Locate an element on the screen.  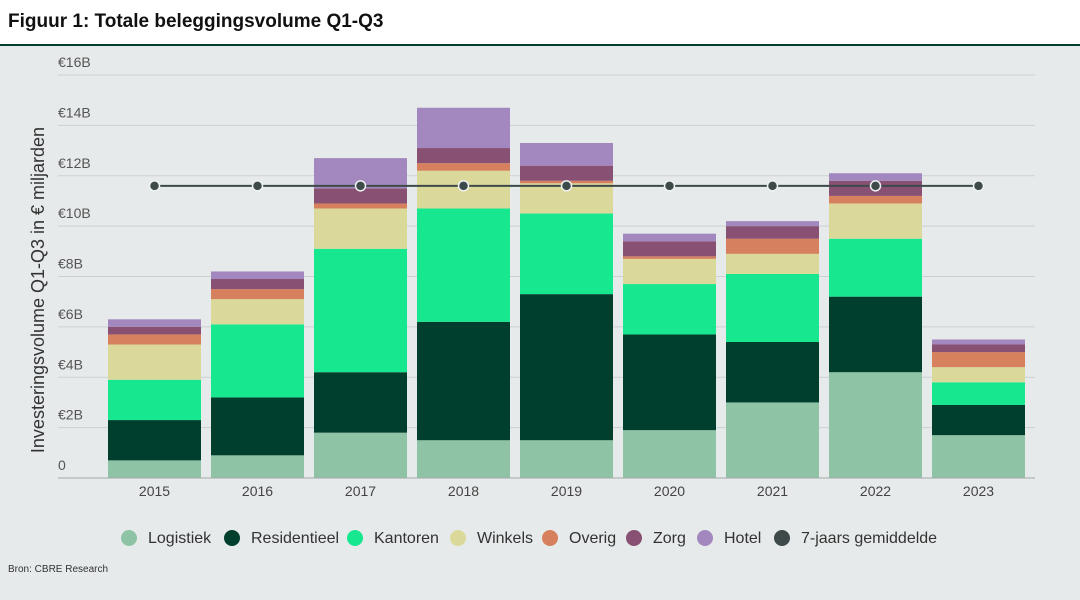
bar-segment-winkels-2021 is located at coordinates (772, 263).